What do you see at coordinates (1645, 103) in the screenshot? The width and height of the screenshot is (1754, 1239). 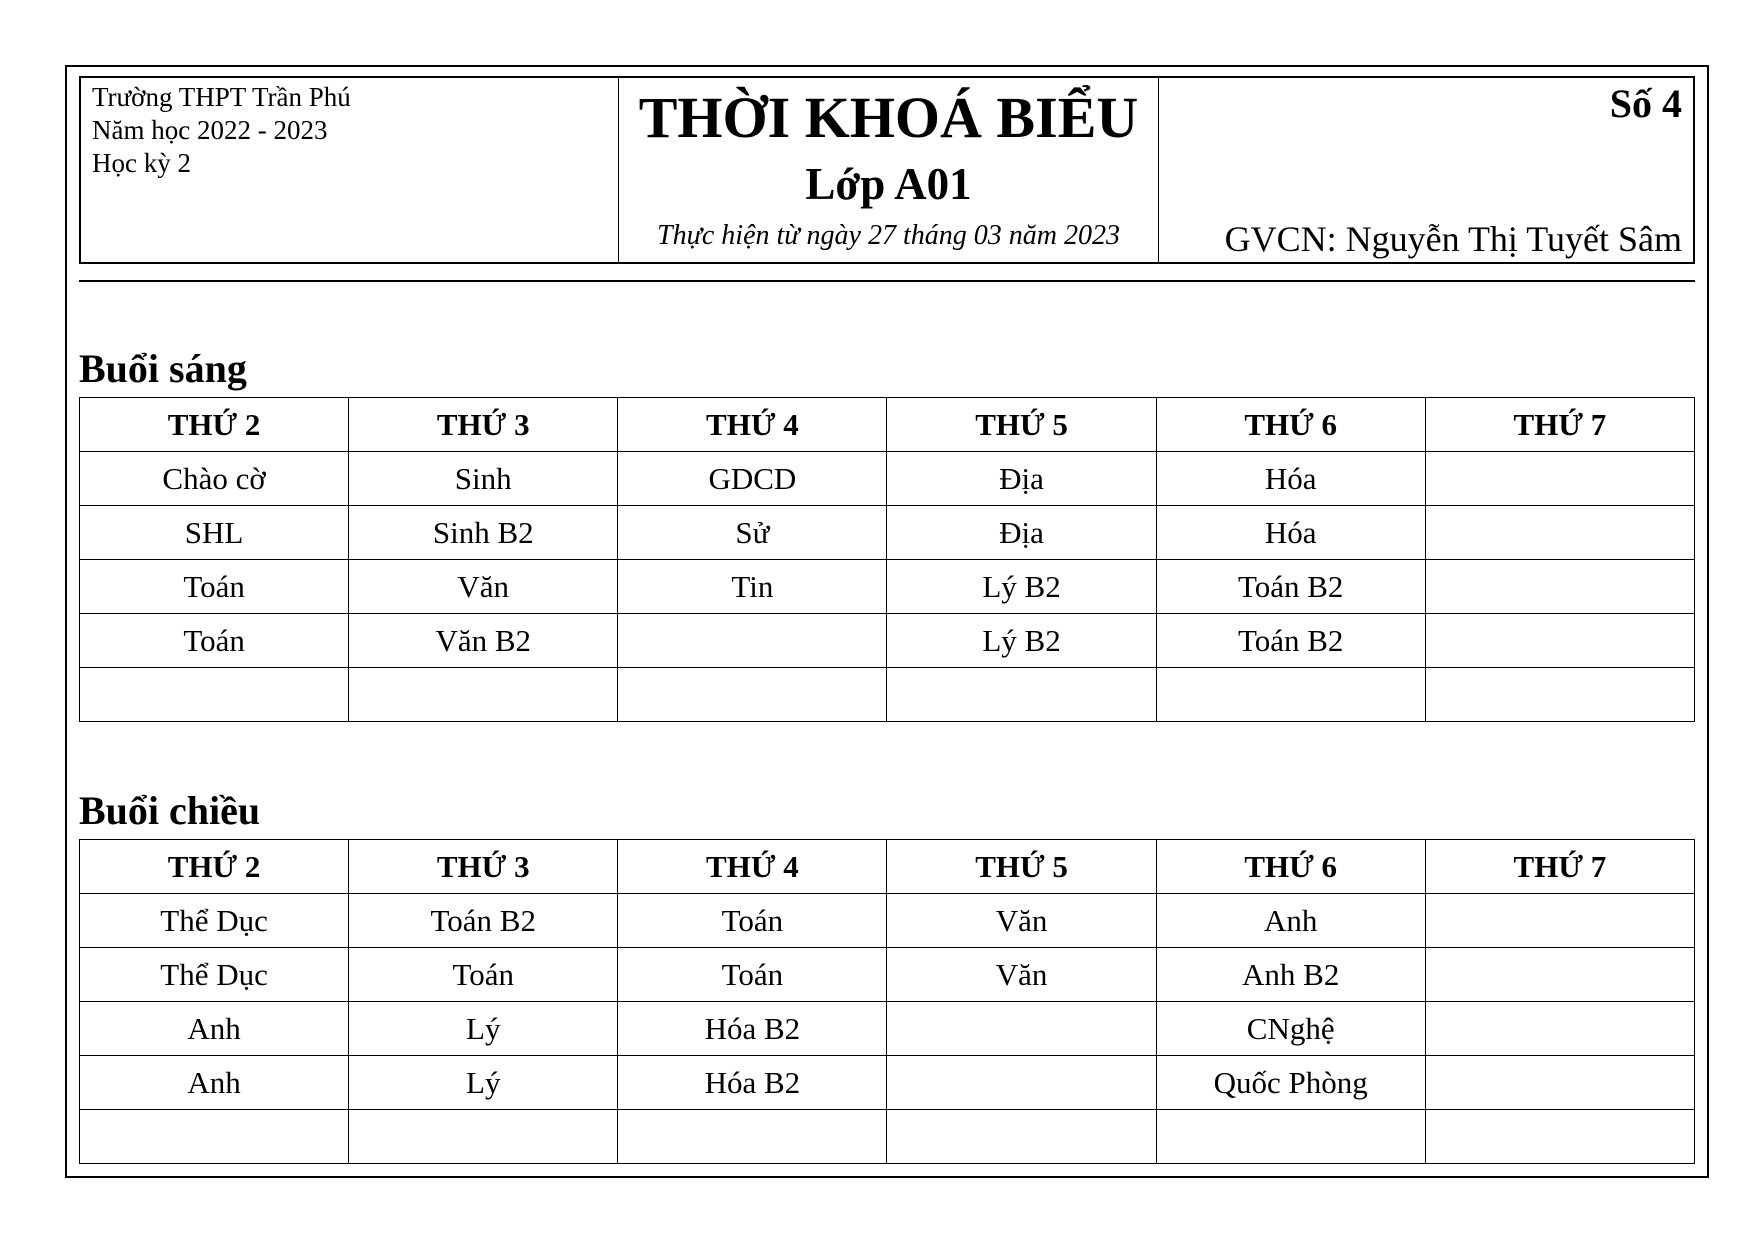 I see `document-number: Số 4` at bounding box center [1645, 103].